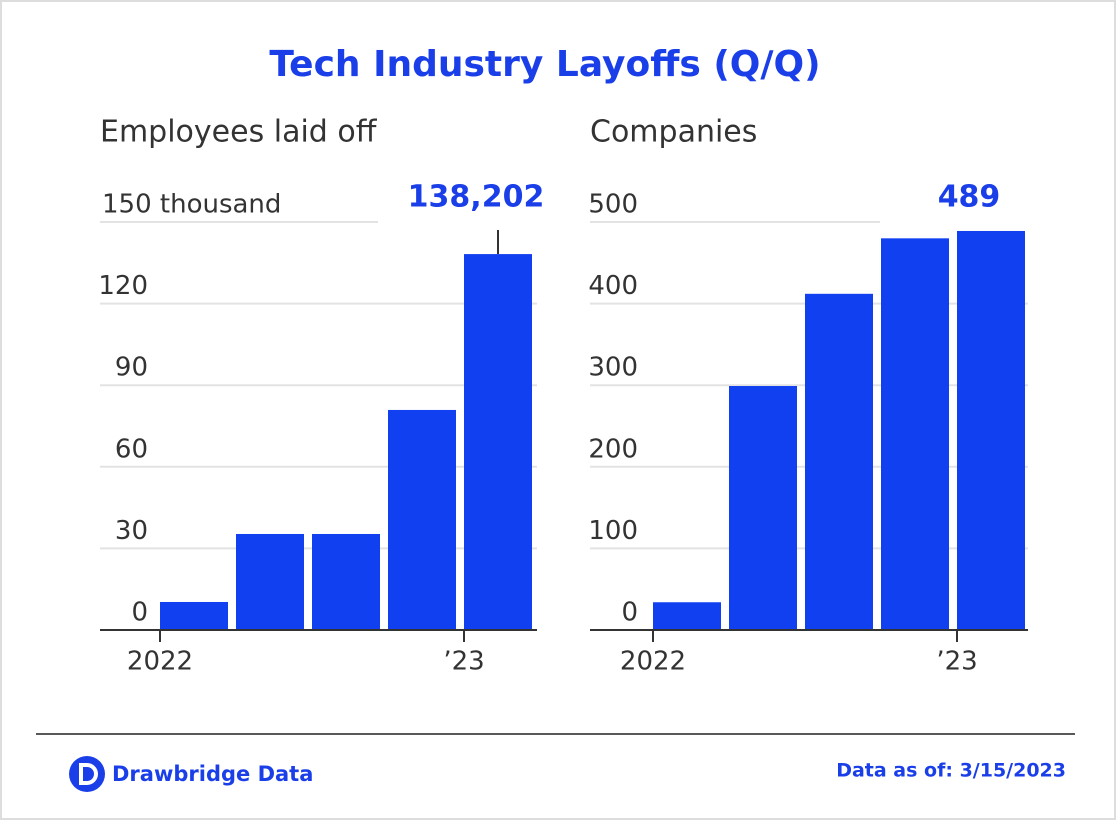 The width and height of the screenshot is (1116, 820). Describe the element at coordinates (613, 531) in the screenshot. I see `y-tick-label: 100` at that location.